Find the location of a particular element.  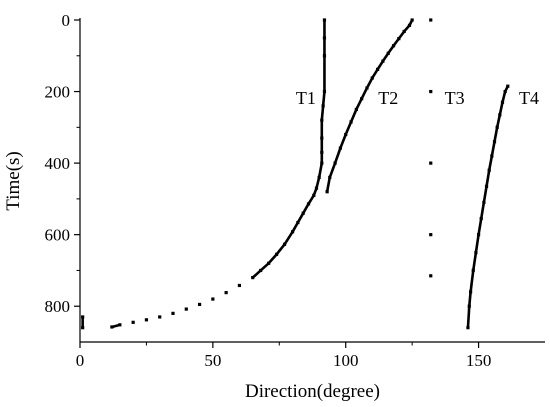

x-axis-title: Direction(degree) is located at coordinates (312, 391).